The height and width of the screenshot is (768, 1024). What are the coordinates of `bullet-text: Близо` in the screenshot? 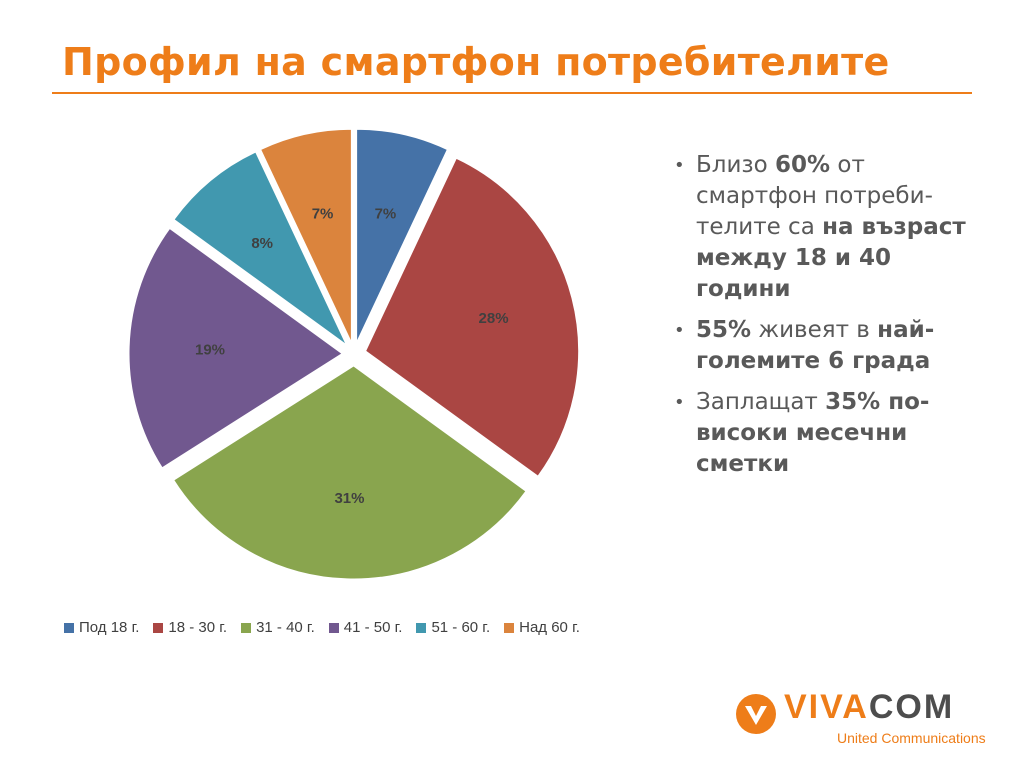 It's located at (736, 165).